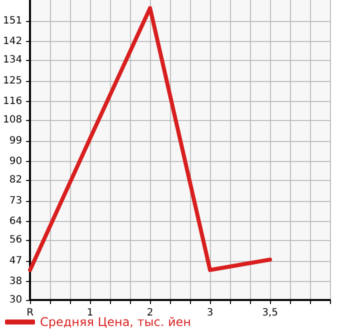 The height and width of the screenshot is (335, 345). What do you see at coordinates (30, 313) in the screenshot?
I see `x-tick-label: R` at bounding box center [30, 313].